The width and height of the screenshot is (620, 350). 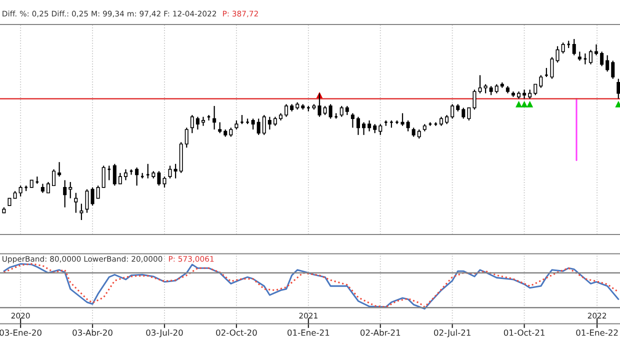 I want to click on x-tick-label: 03-Abr-20, so click(x=92, y=332).